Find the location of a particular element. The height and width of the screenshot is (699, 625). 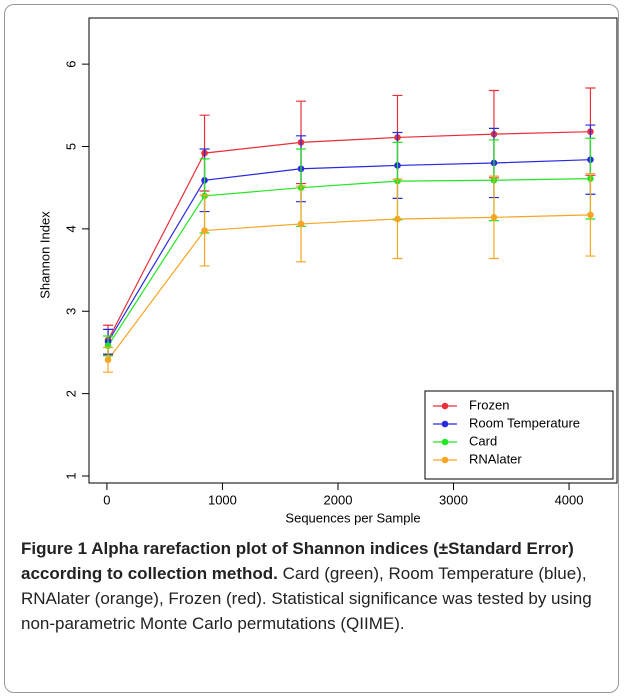

x-tick-label: 4000 is located at coordinates (569, 499).